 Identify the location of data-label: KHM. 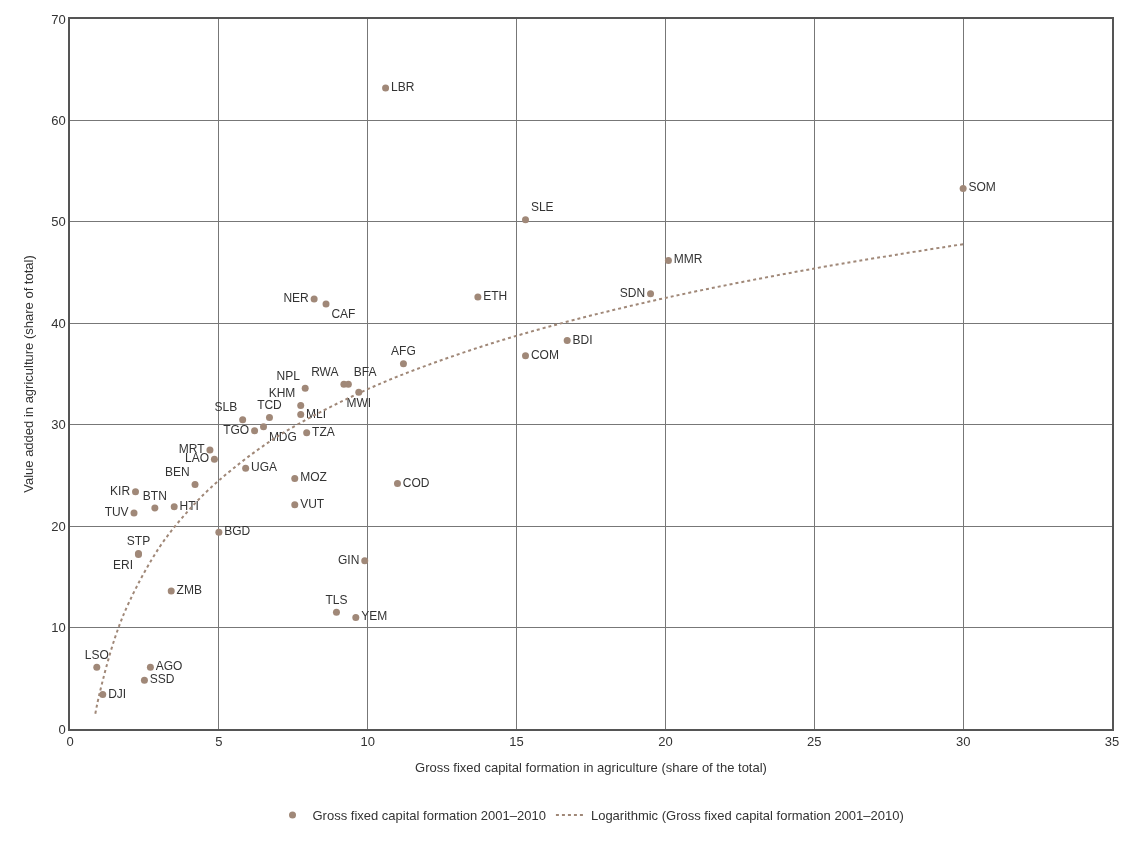
(282, 393).